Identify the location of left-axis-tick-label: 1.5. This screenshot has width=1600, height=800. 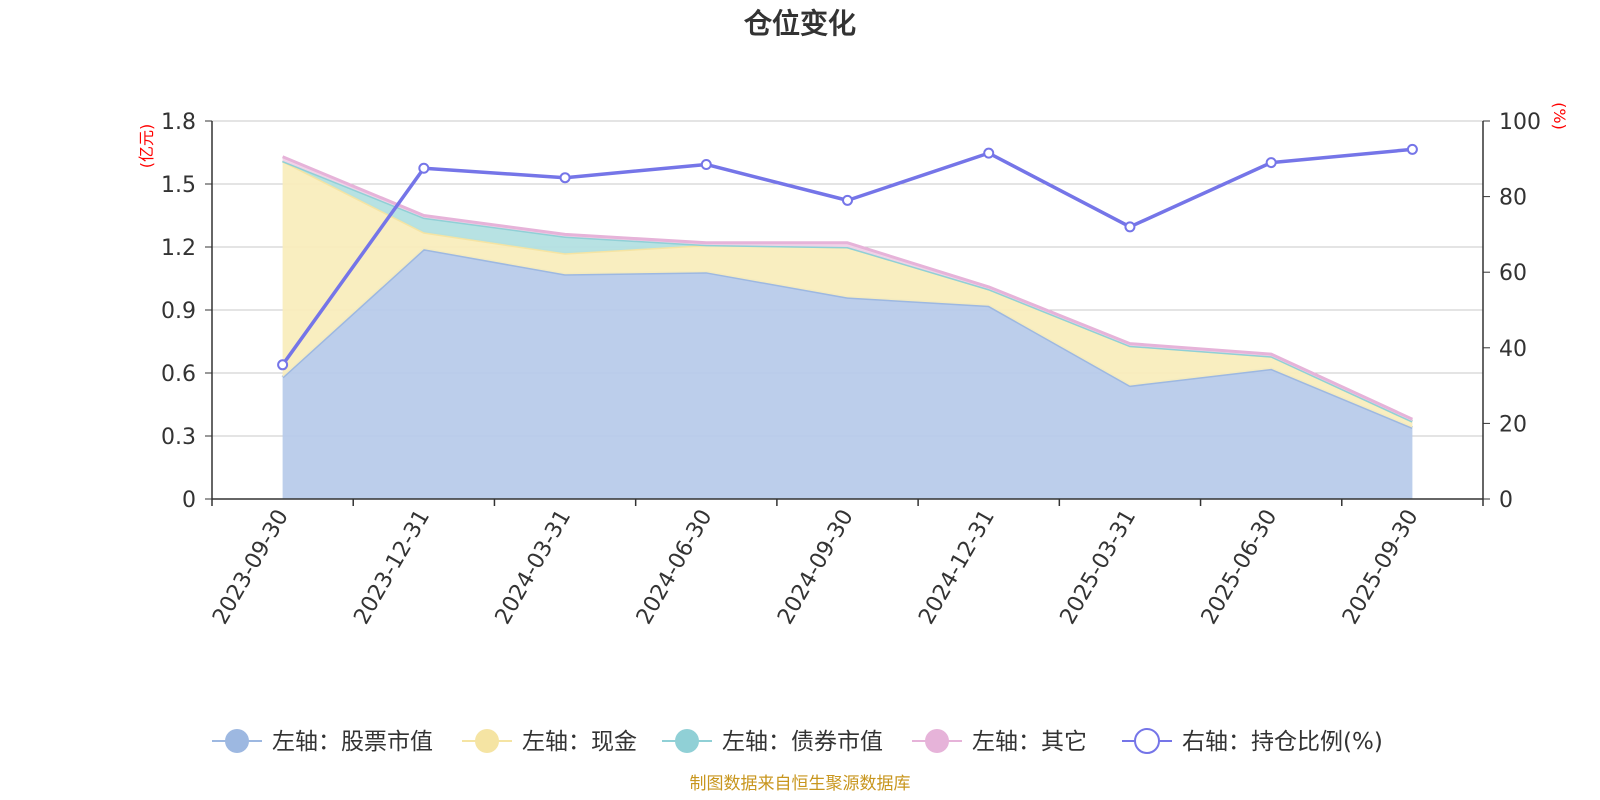
(178, 185).